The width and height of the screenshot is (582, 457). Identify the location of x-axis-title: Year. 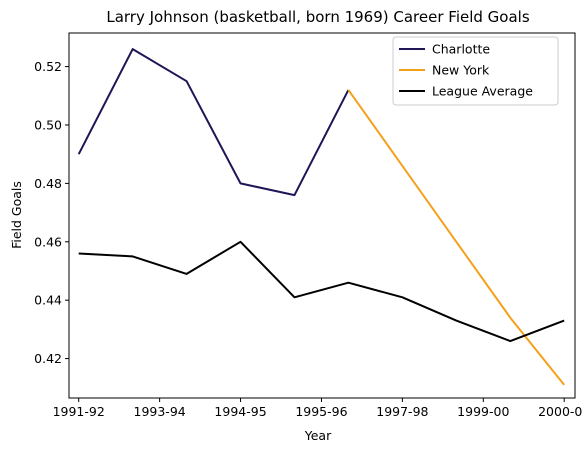
(318, 435).